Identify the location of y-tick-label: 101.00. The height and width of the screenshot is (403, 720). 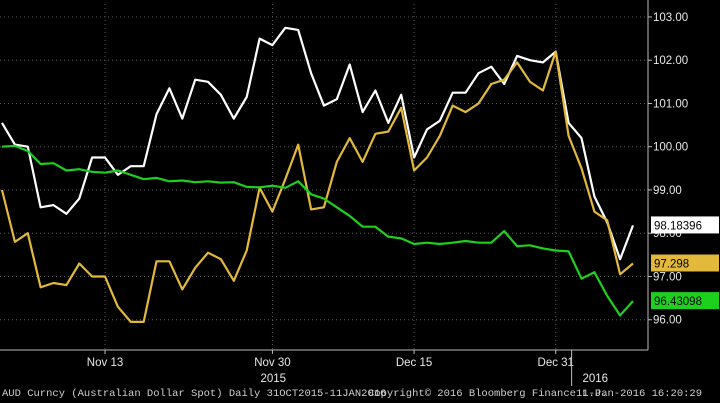
(670, 104).